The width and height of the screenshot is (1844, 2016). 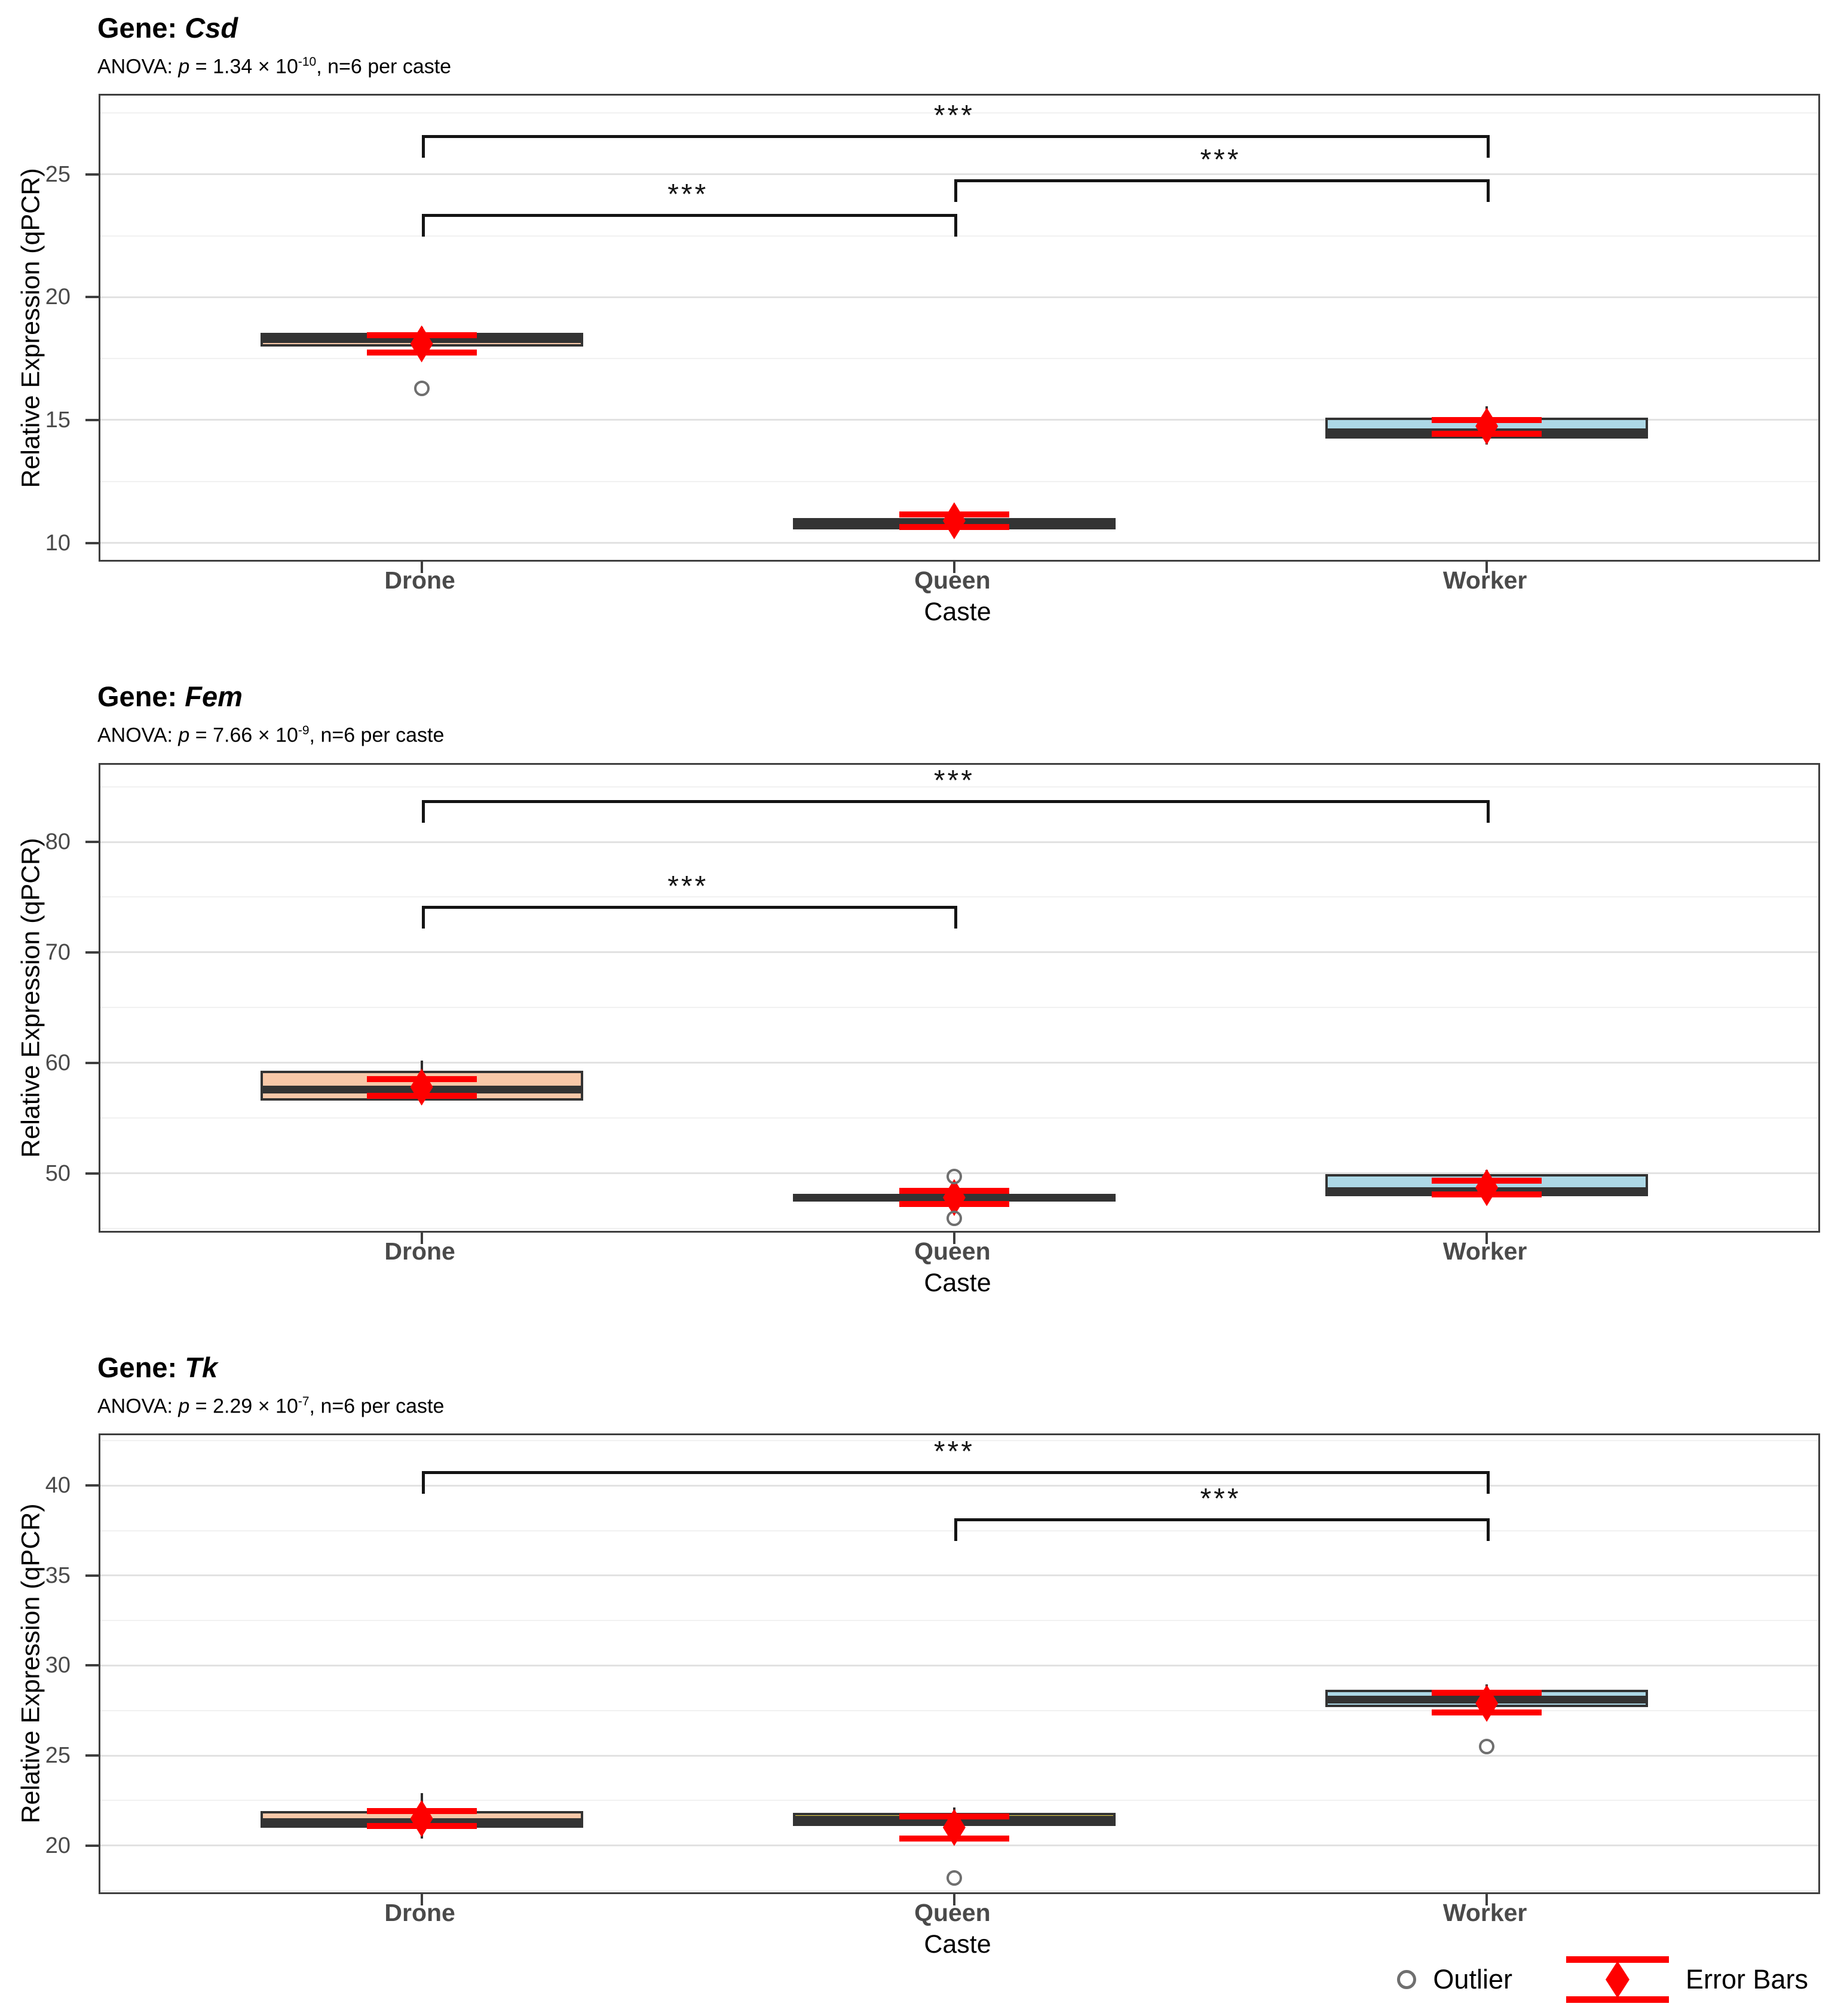 I want to click on y-tick-label: 60, so click(x=58, y=1063).